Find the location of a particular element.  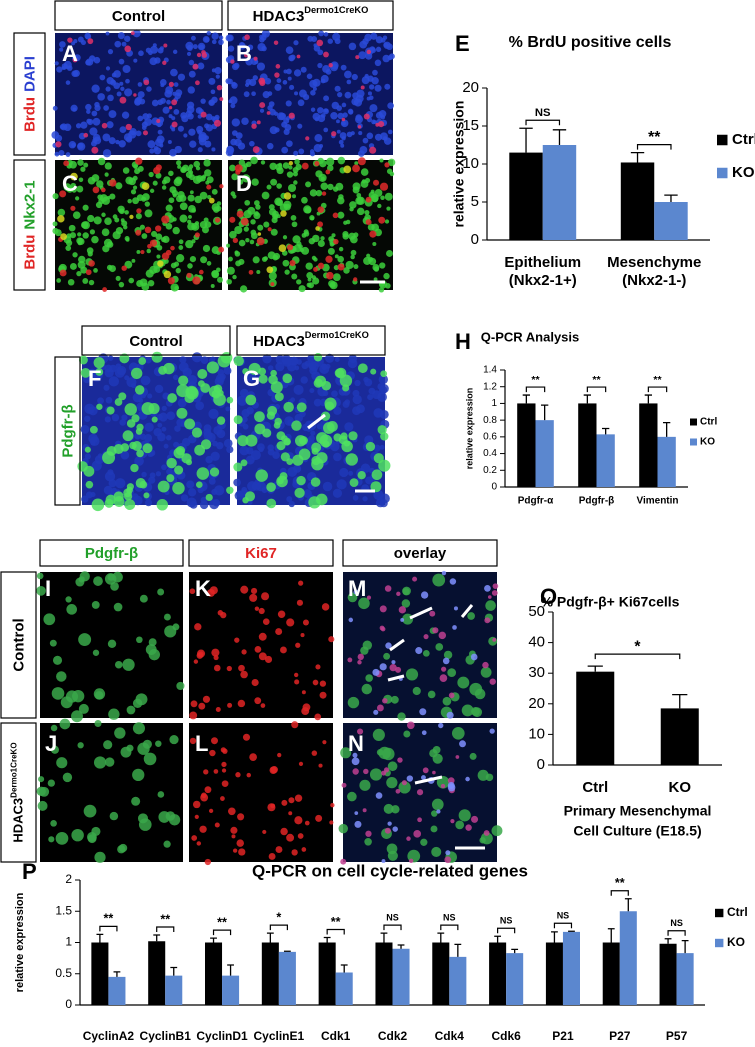

x-tick-label: KO is located at coordinates (680, 787).